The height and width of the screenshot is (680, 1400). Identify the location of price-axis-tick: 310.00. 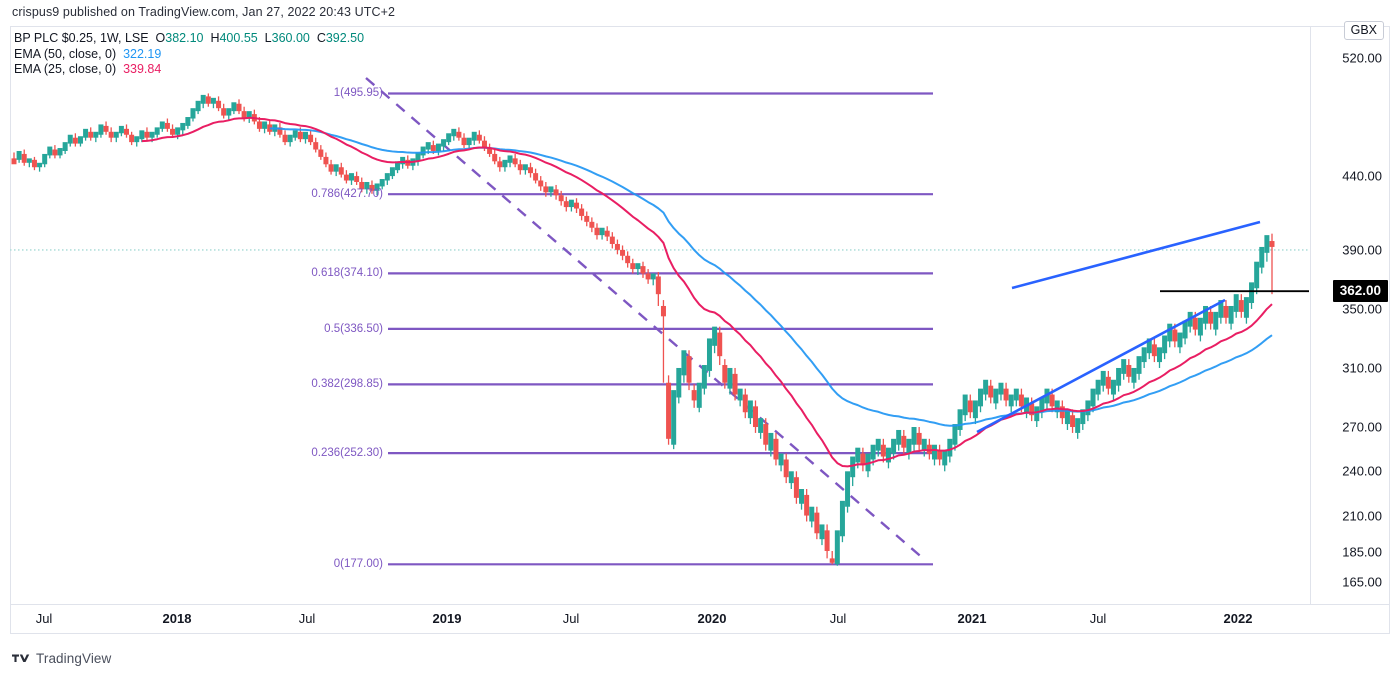
(1362, 368).